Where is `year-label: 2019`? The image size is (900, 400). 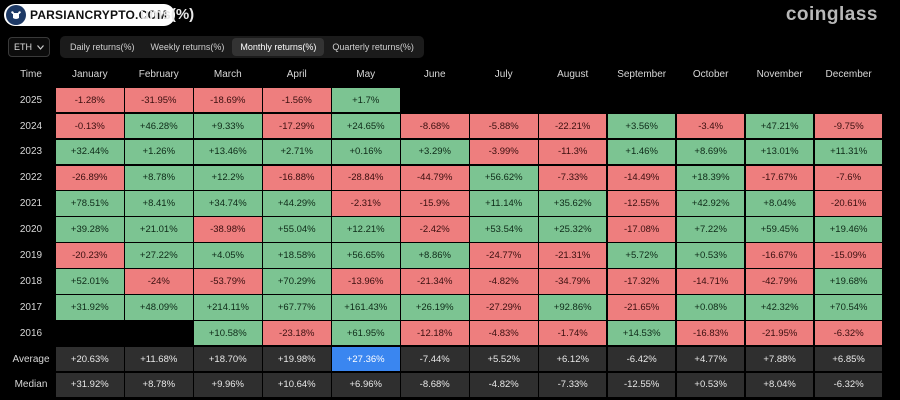
year-label: 2019 is located at coordinates (31, 255).